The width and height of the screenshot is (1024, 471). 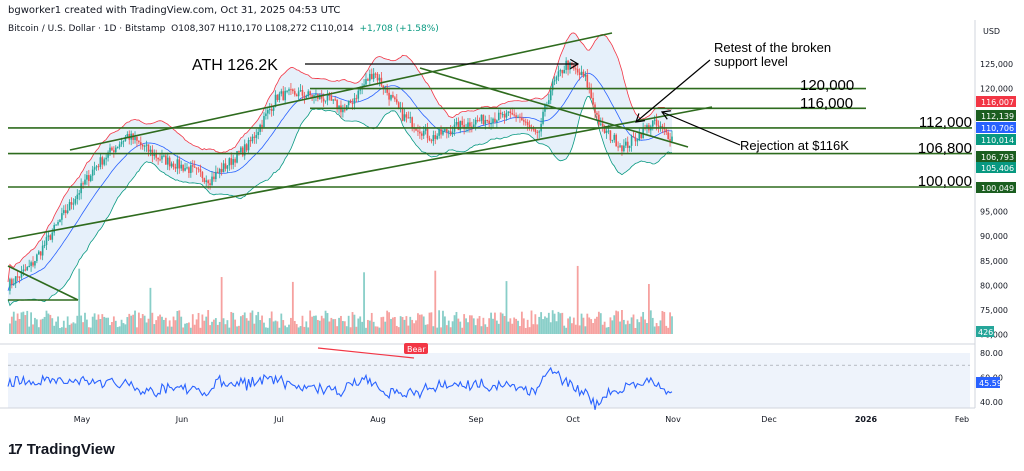 I want to click on rejection-annotation: Rejection at $116K, so click(x=794, y=145).